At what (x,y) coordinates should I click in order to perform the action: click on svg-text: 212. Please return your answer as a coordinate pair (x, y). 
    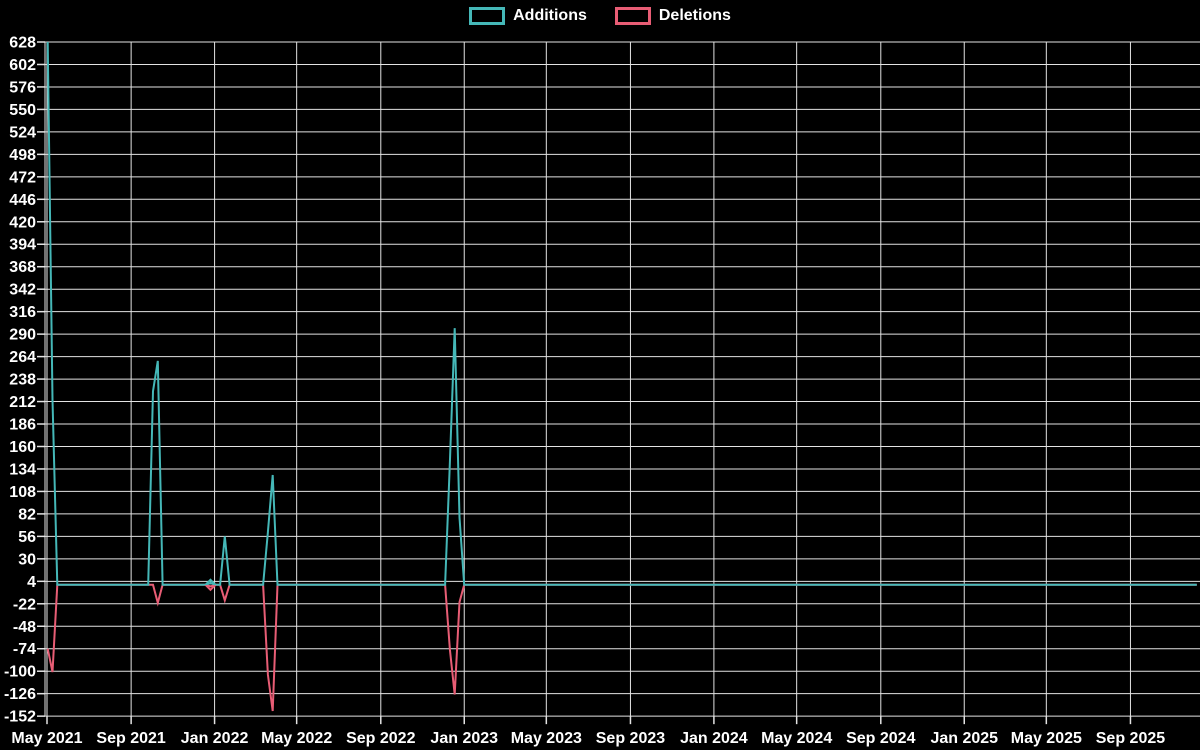
    Looking at the image, I should click on (22, 402).